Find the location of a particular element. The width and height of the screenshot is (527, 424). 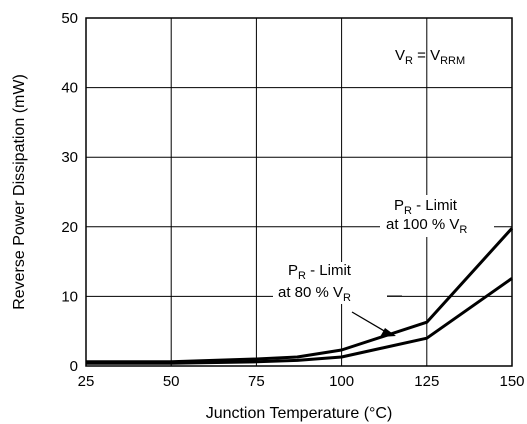

annotation-limit-80-line2: at 80 % VR is located at coordinates (314, 294).